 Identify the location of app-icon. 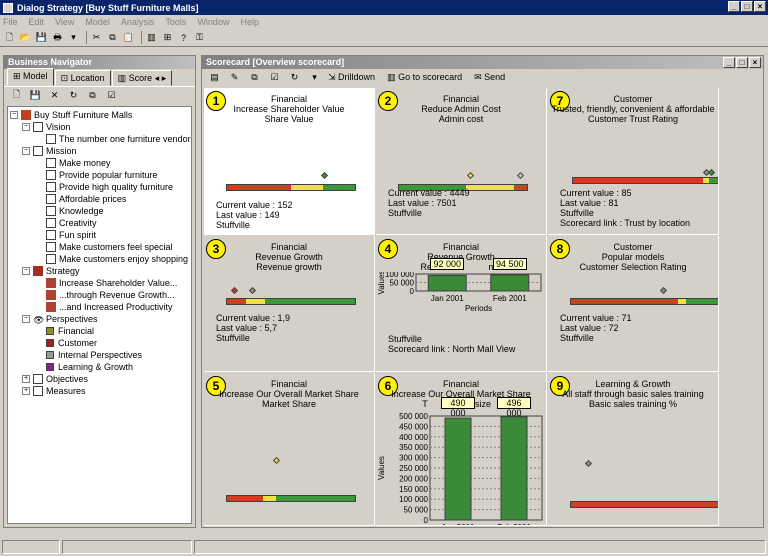
(8, 7).